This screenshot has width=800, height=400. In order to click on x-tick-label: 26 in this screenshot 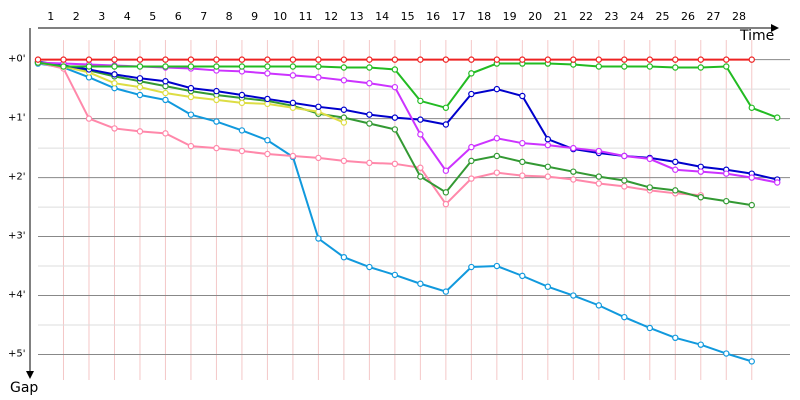, I will do `click(688, 16)`.